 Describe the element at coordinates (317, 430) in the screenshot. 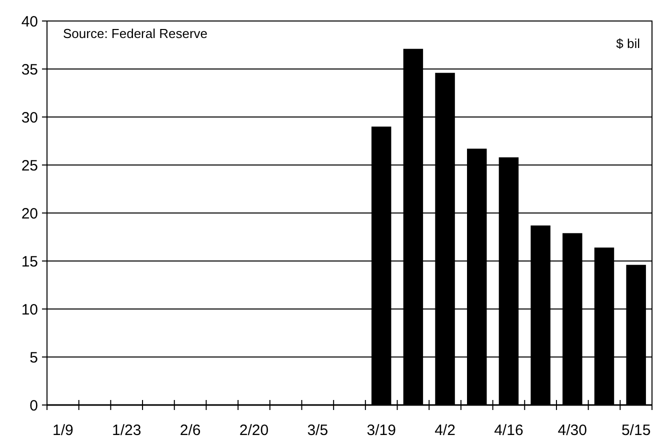

I see `x-tick-label: 3/5` at that location.